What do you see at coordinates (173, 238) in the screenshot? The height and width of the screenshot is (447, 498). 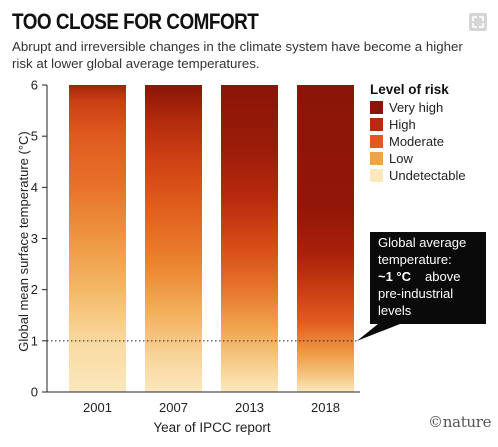 I see `bar-2007` at bounding box center [173, 238].